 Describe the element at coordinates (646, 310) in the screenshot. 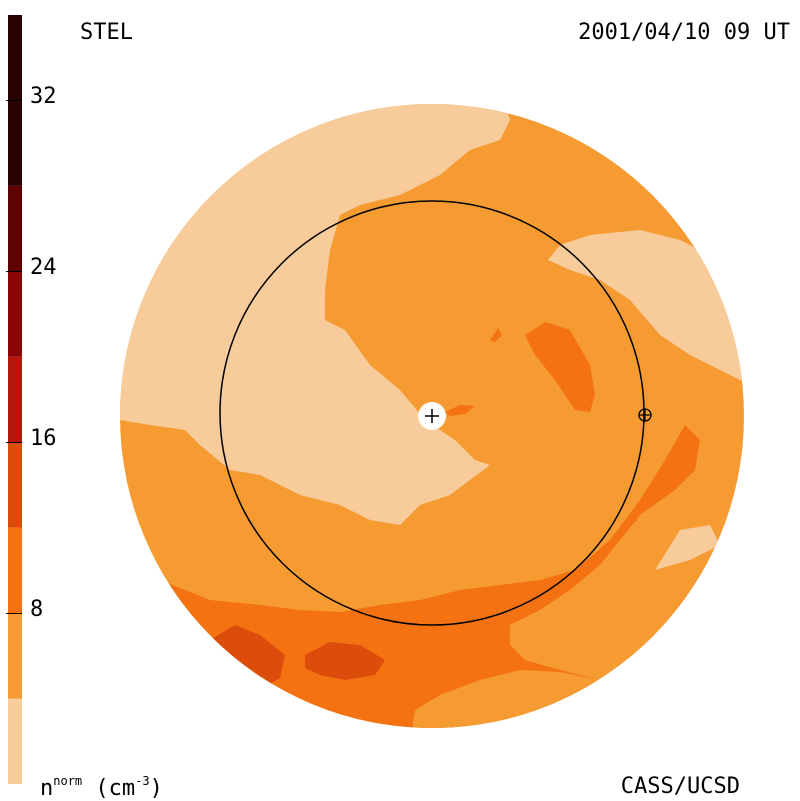

I see `low-density-region-upper-right` at that location.